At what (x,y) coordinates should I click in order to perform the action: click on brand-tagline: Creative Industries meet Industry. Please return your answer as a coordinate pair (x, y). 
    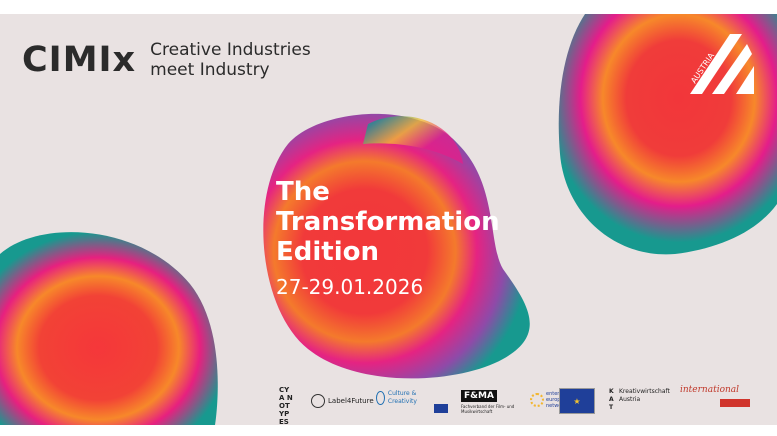
    Looking at the image, I should click on (230, 60).